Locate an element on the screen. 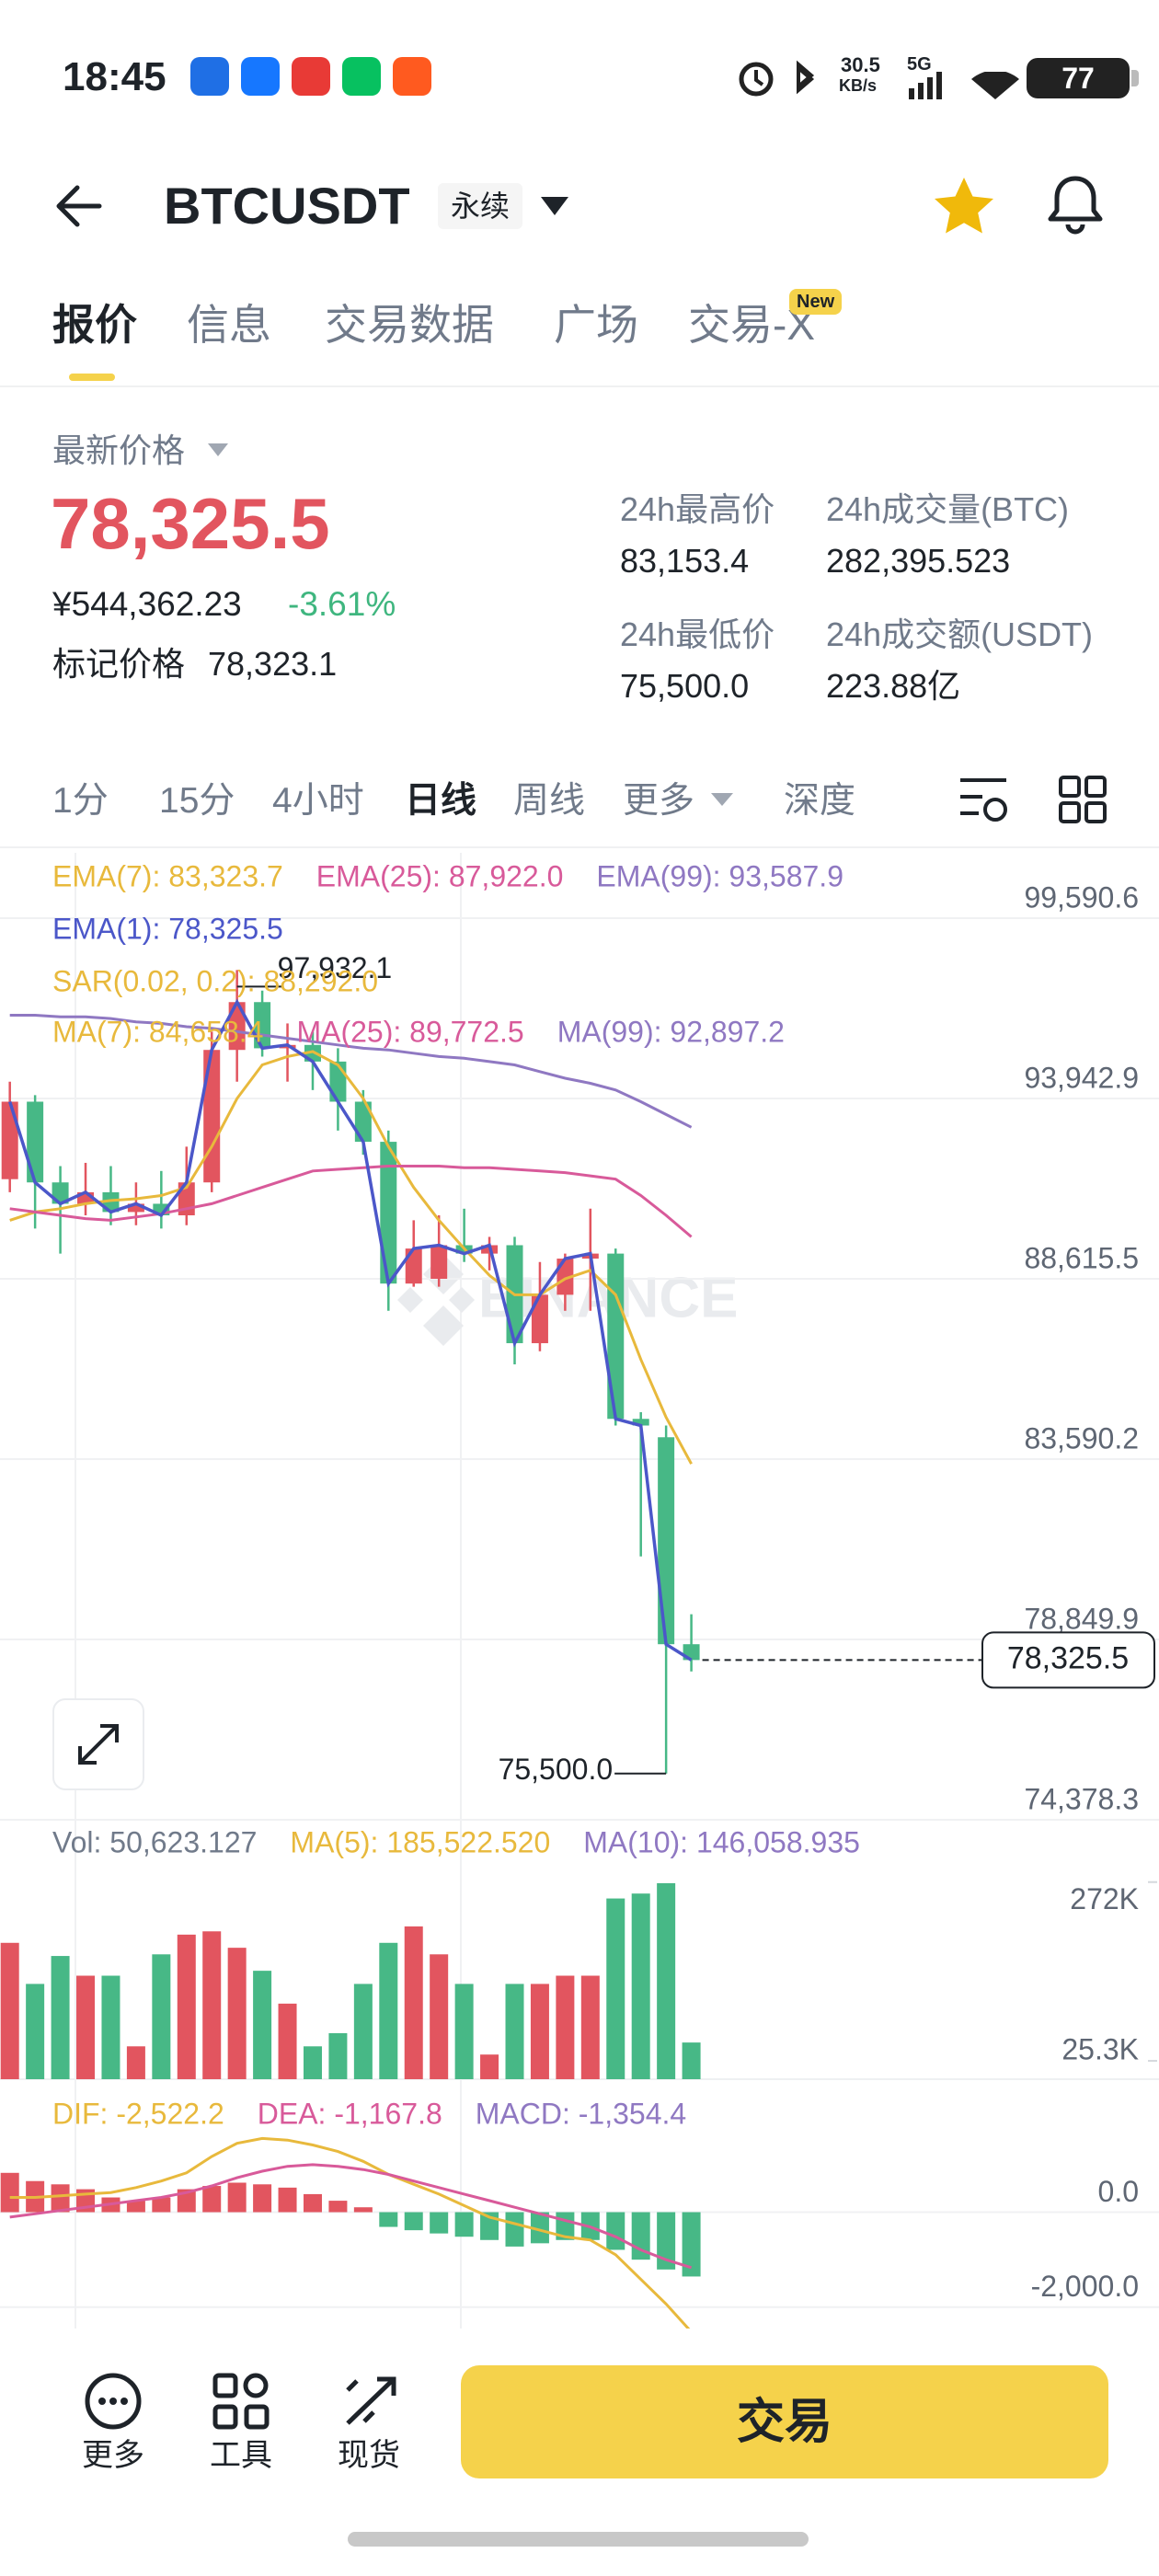 This screenshot has width=1159, height=2576. interval-option: 周线 is located at coordinates (549, 801).